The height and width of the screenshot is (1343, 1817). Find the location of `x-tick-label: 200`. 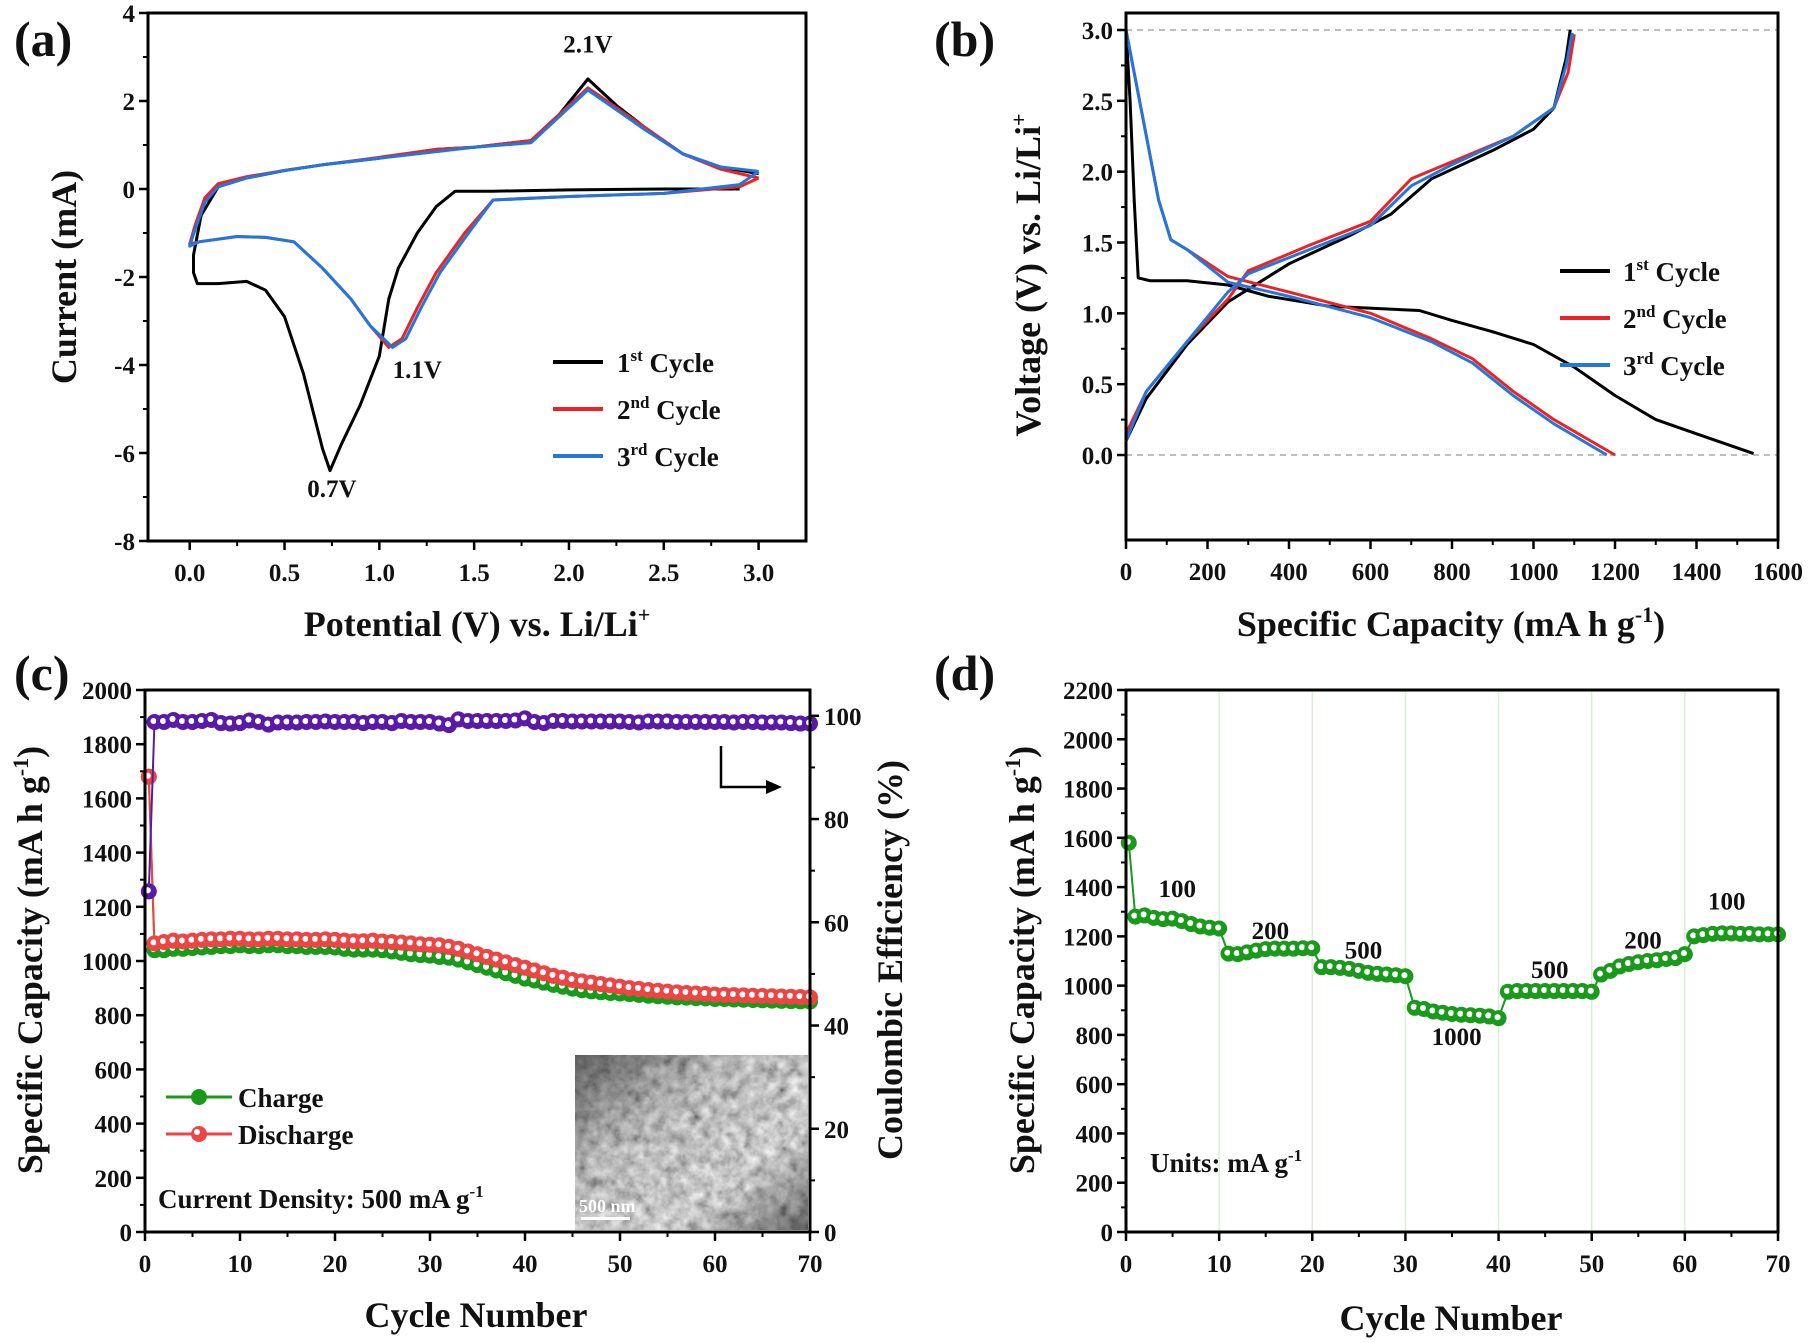

x-tick-label: 200 is located at coordinates (1208, 572).